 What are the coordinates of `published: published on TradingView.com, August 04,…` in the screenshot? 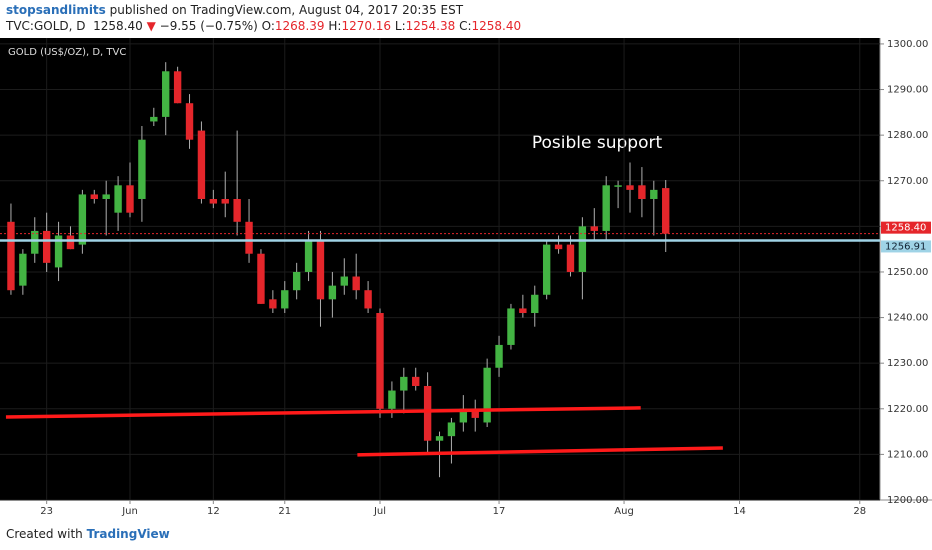 It's located at (286, 10).